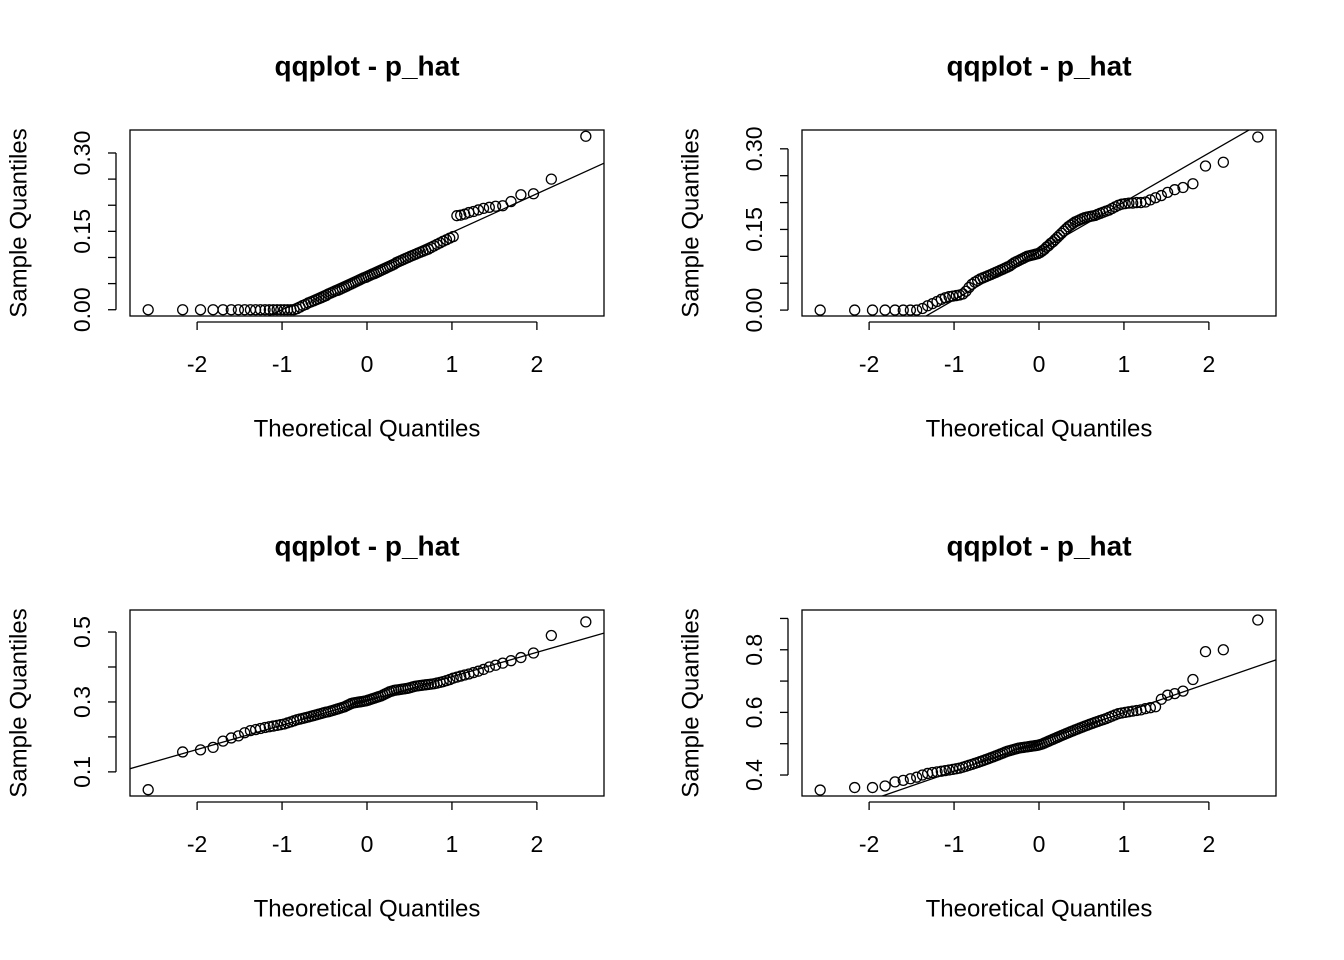 This screenshot has width=1344, height=960. Describe the element at coordinates (754, 712) in the screenshot. I see `y-tick-label: 0.6` at that location.